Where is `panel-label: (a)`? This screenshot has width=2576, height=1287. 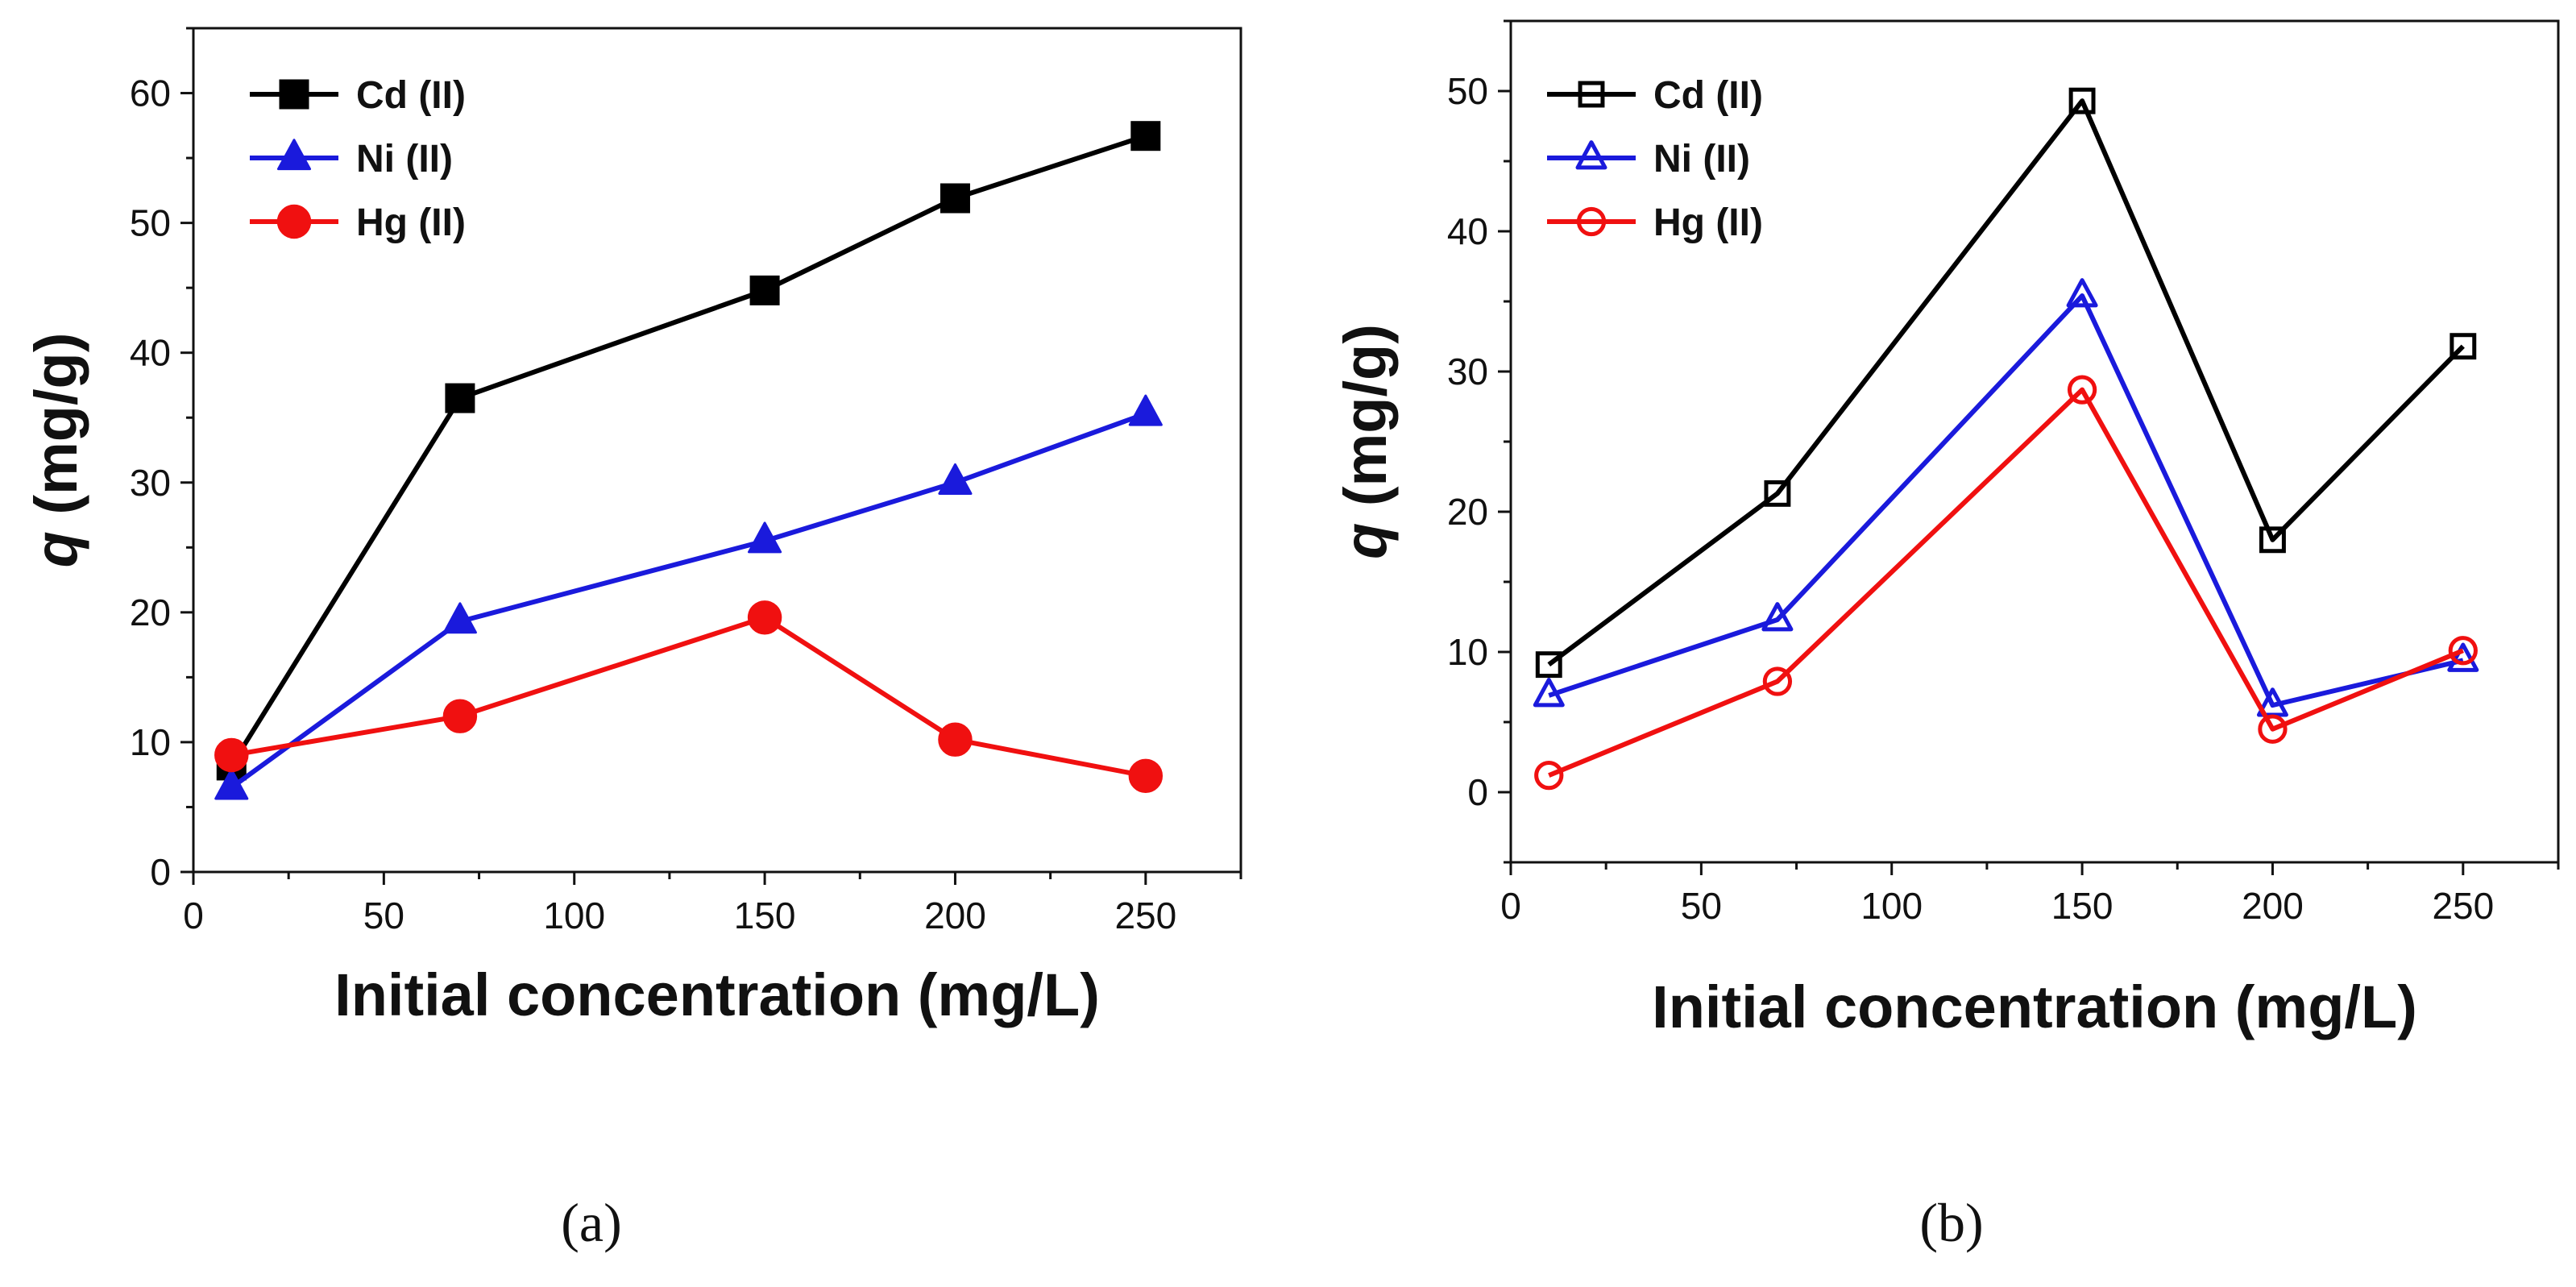
panel-label: (a) is located at coordinates (591, 1222).